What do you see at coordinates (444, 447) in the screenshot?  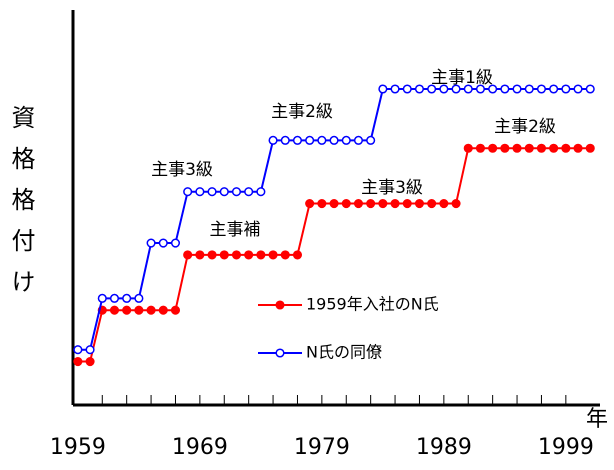 I see `x-tick-label: 1989` at bounding box center [444, 447].